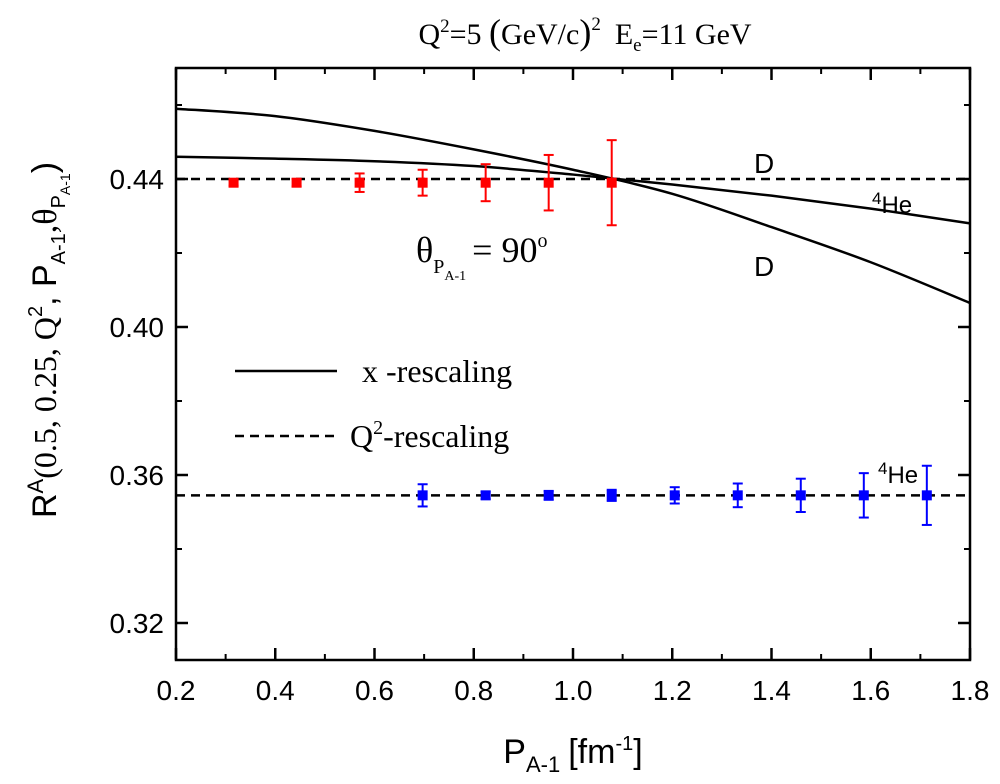  I want to click on label-d-upper: D, so click(764, 163).